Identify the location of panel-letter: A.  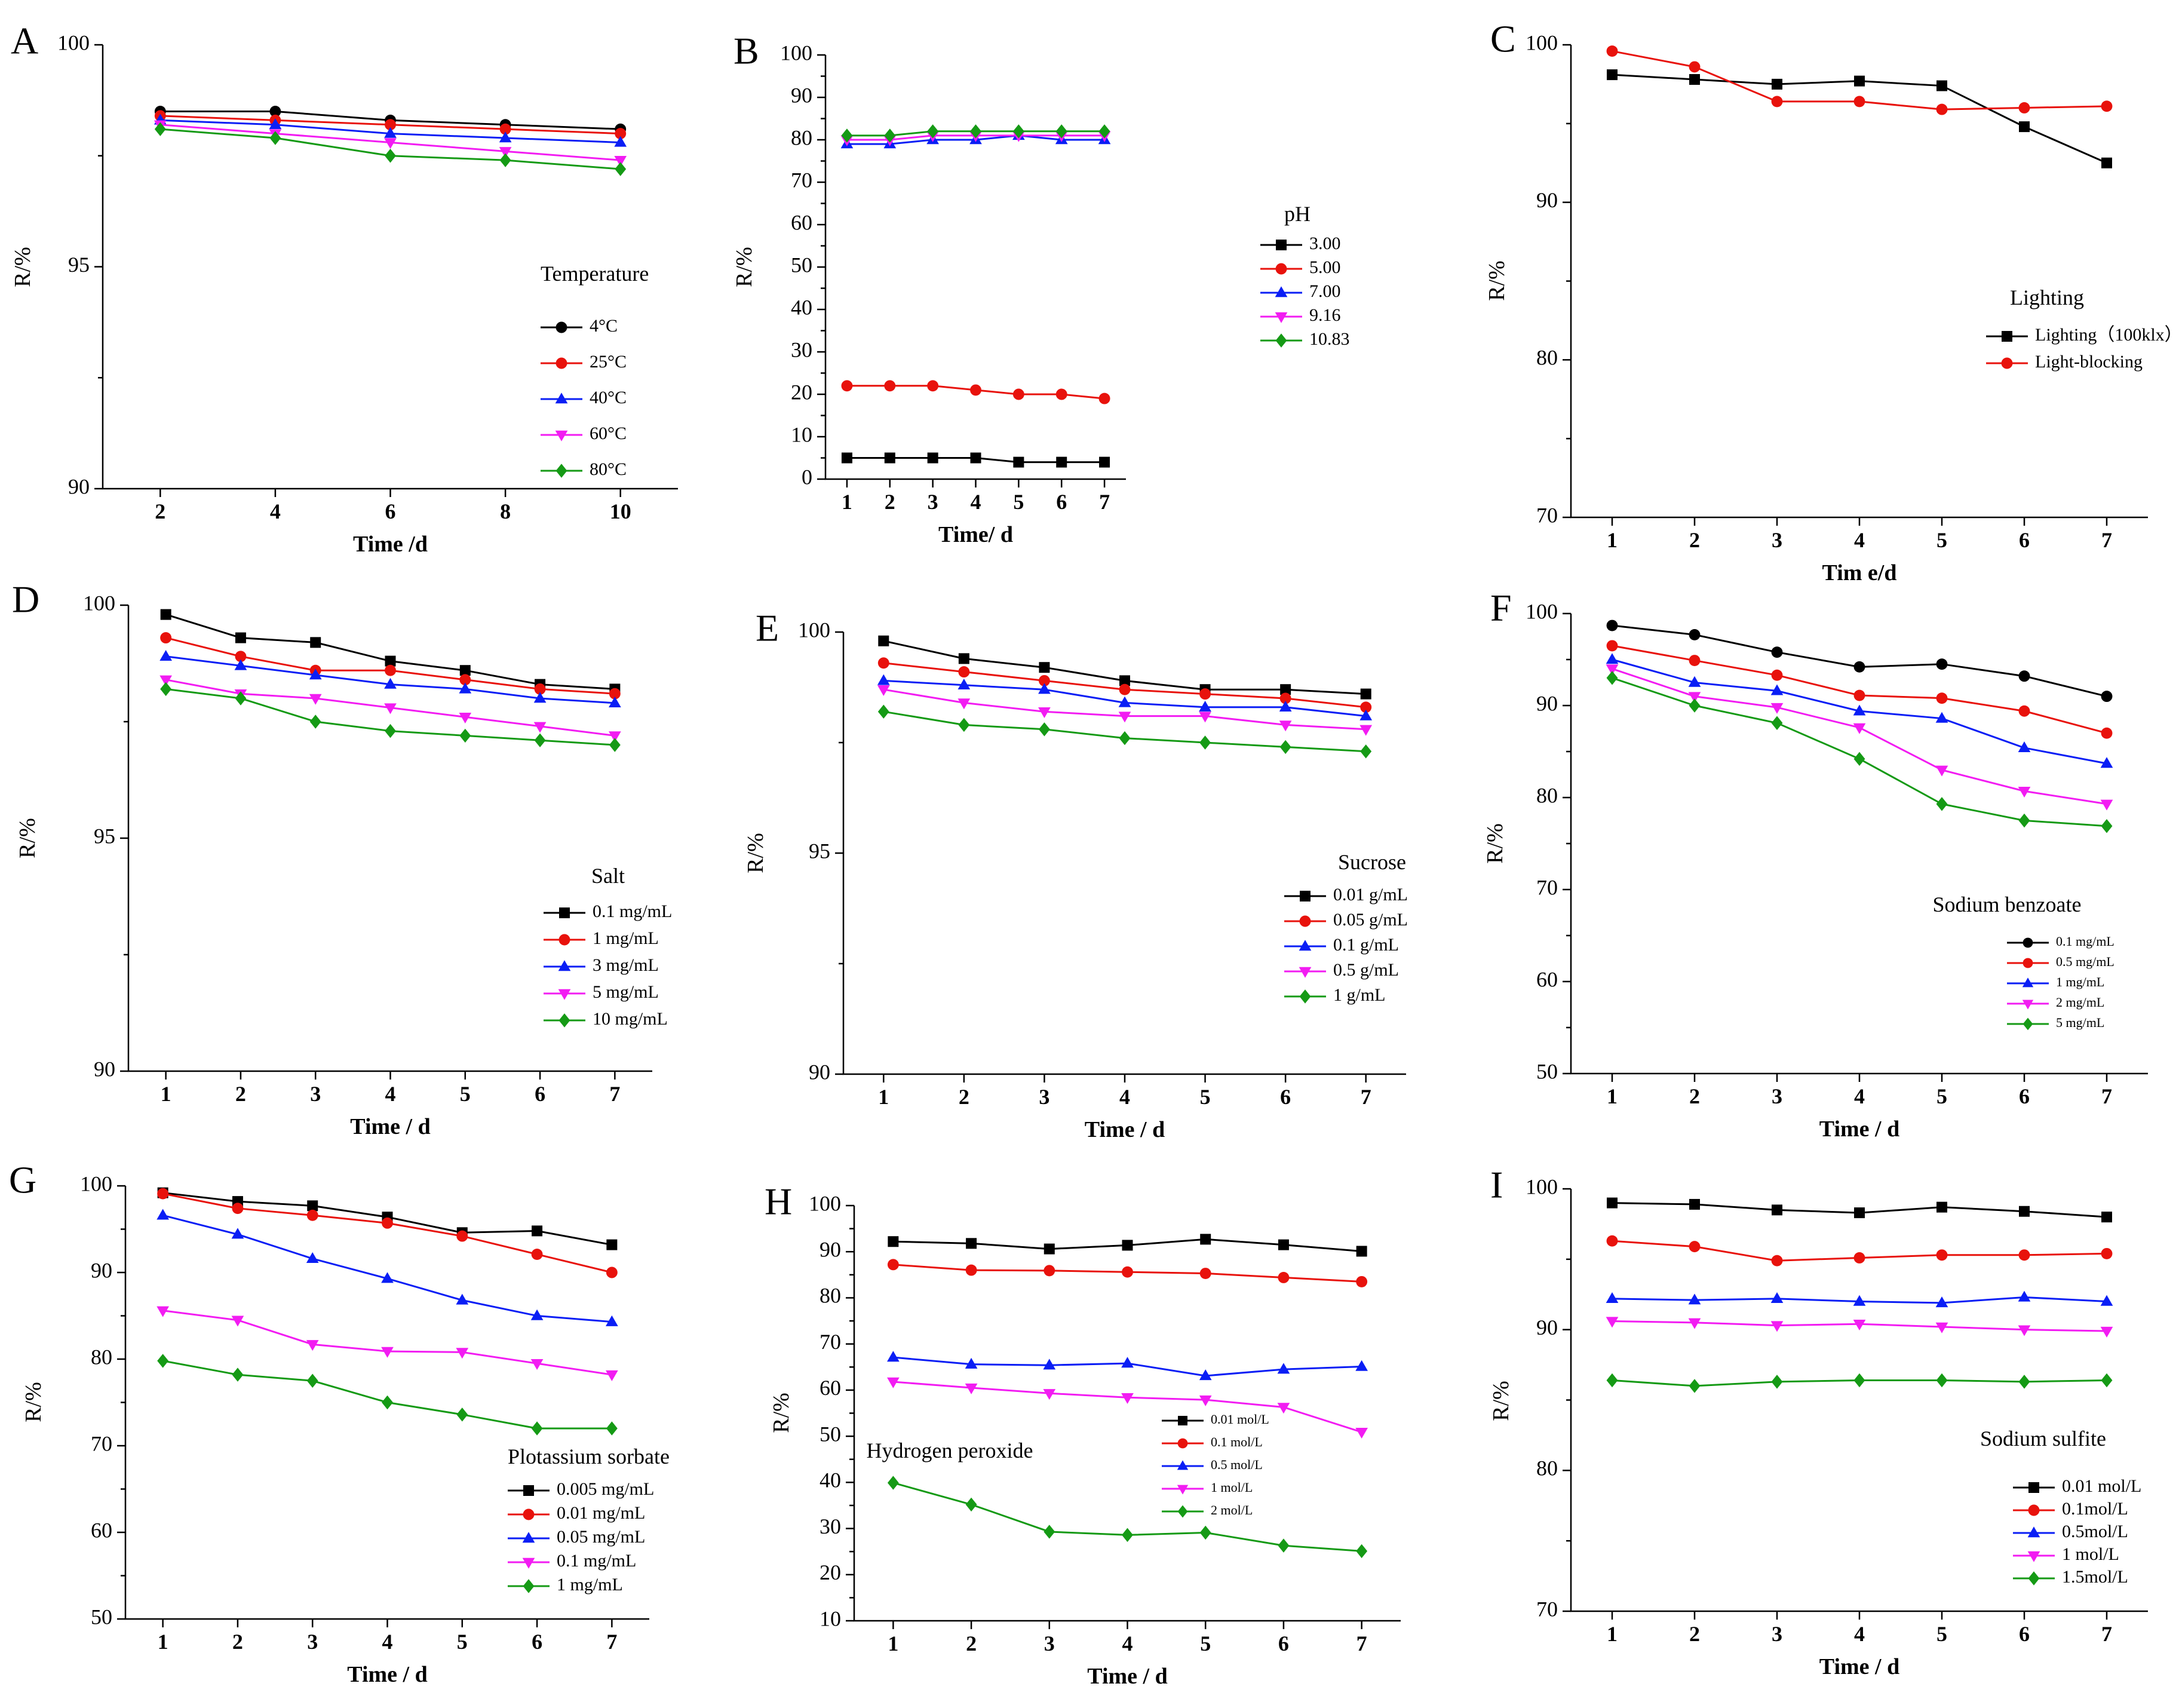
(24, 41).